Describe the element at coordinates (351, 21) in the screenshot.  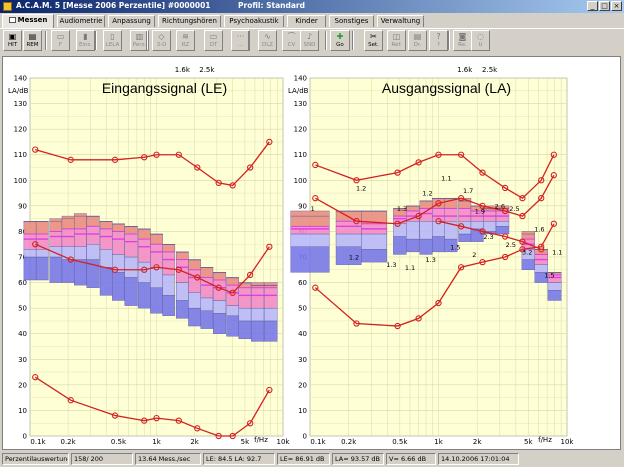
I see `tab-sonstiges: Sonstiges` at that location.